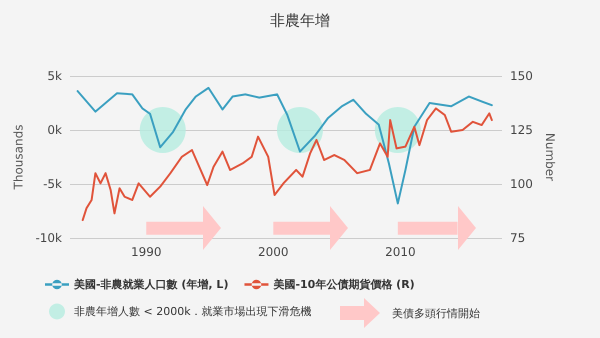  What do you see at coordinates (48, 238) in the screenshot?
I see `y-tick-label: -10k` at bounding box center [48, 238].